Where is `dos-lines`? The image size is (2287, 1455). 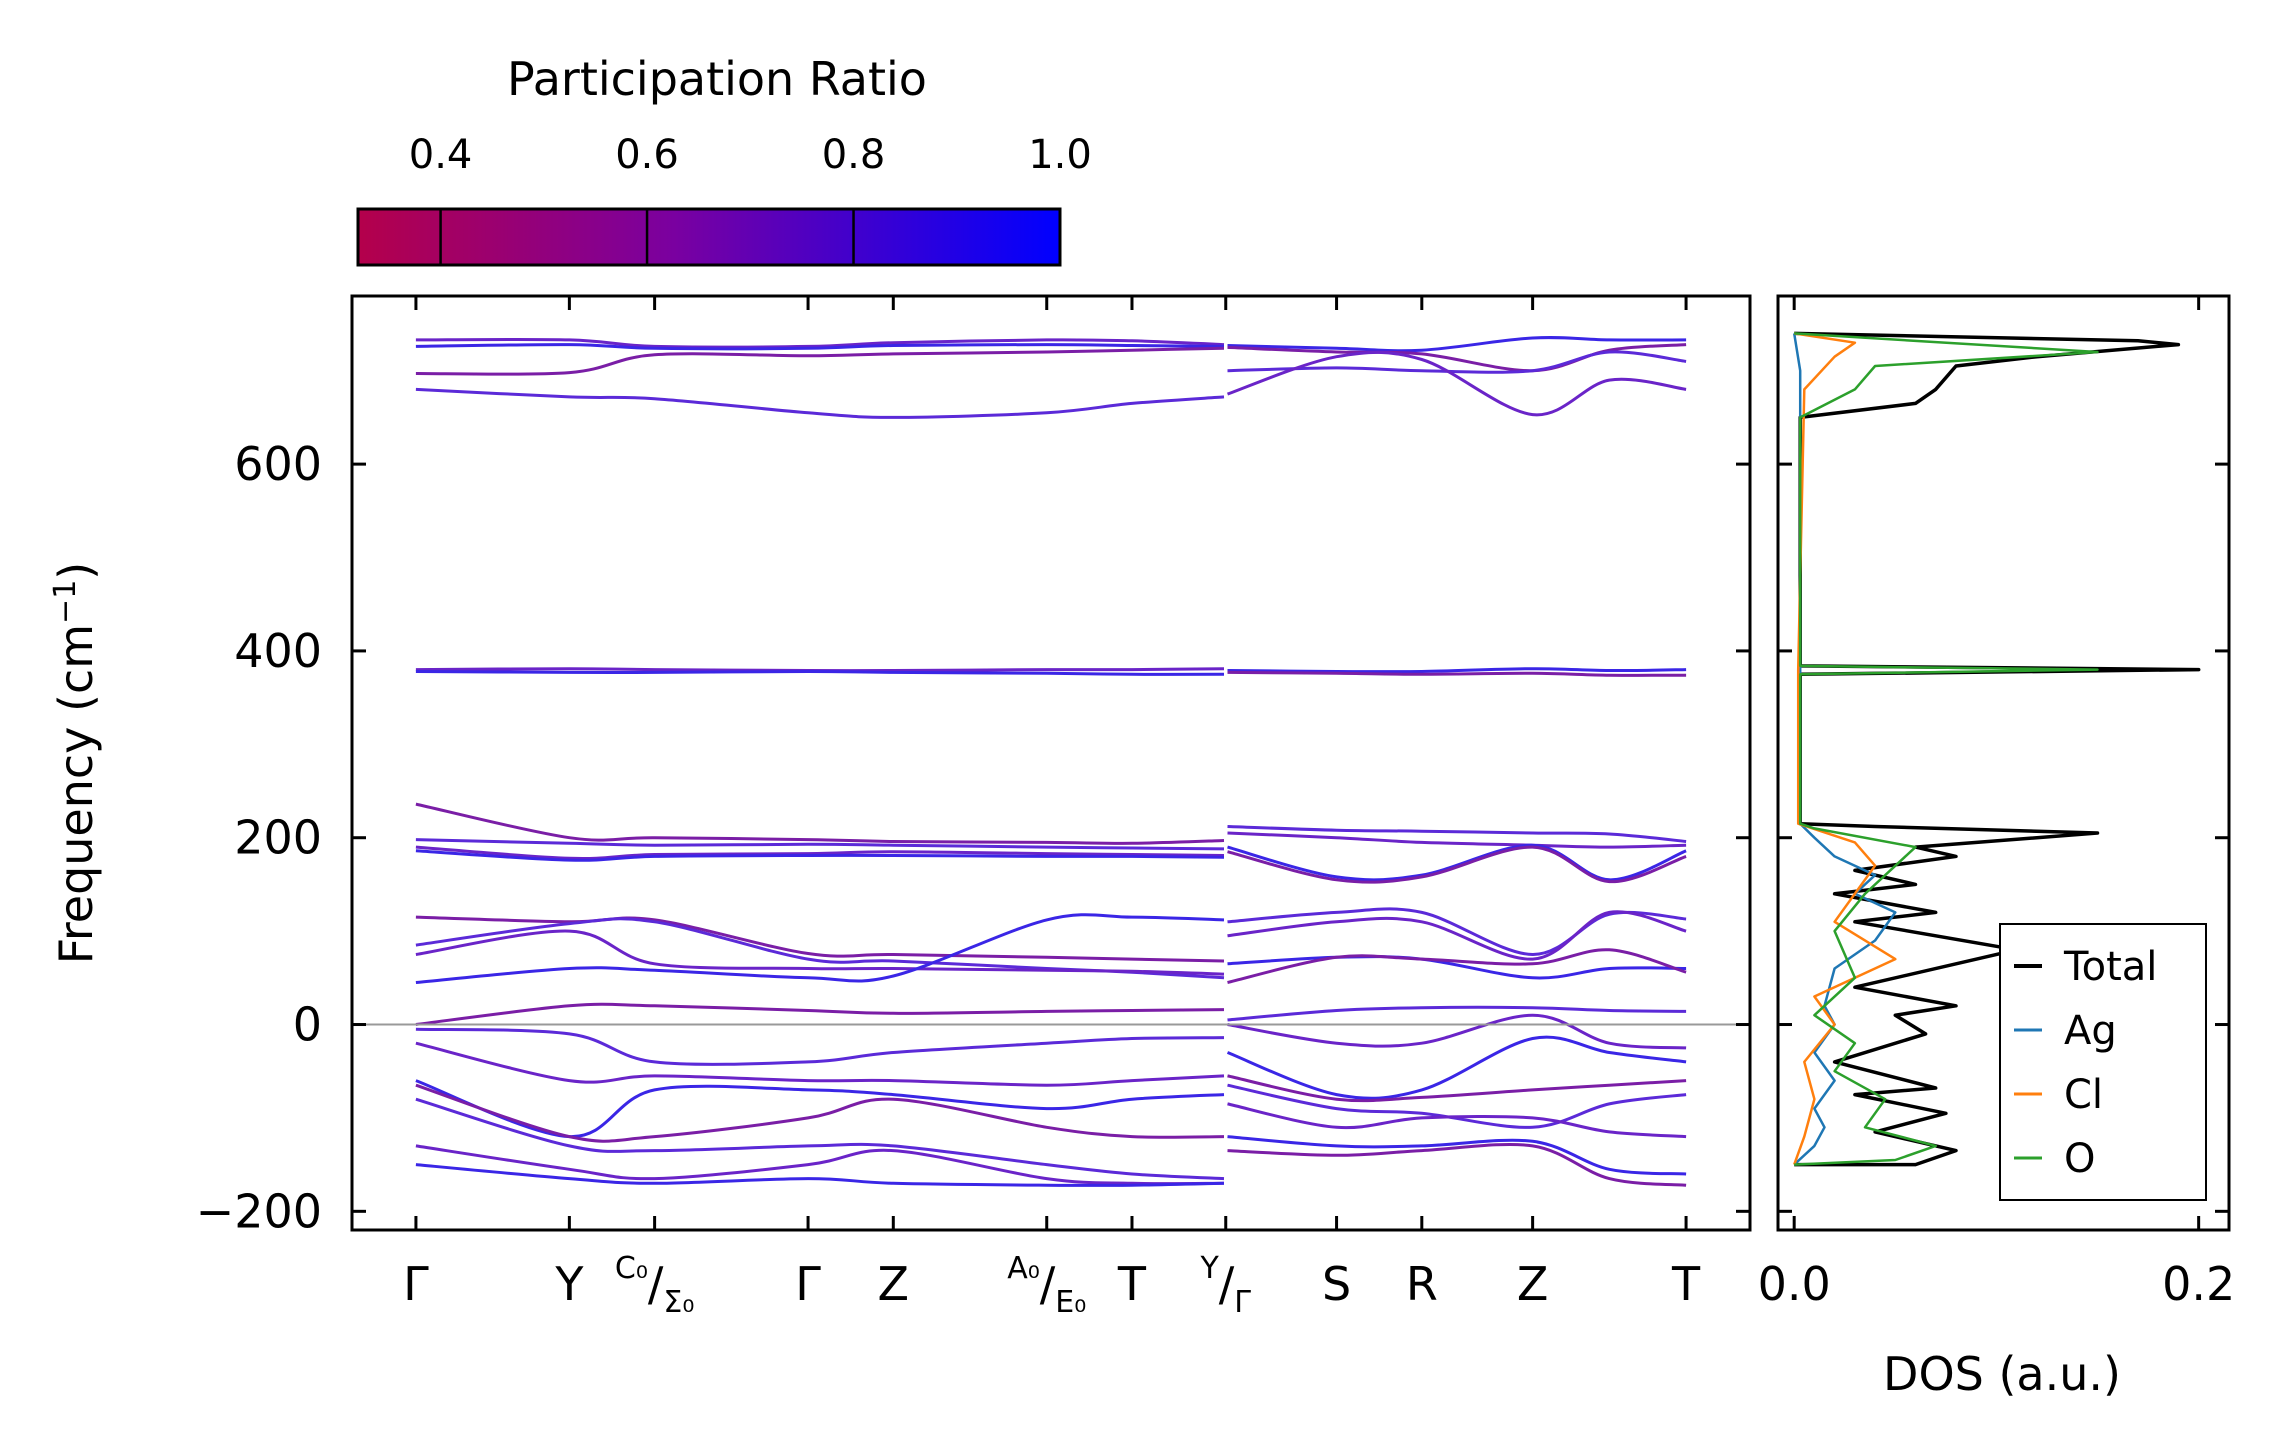 dos-lines is located at coordinates (1996, 749).